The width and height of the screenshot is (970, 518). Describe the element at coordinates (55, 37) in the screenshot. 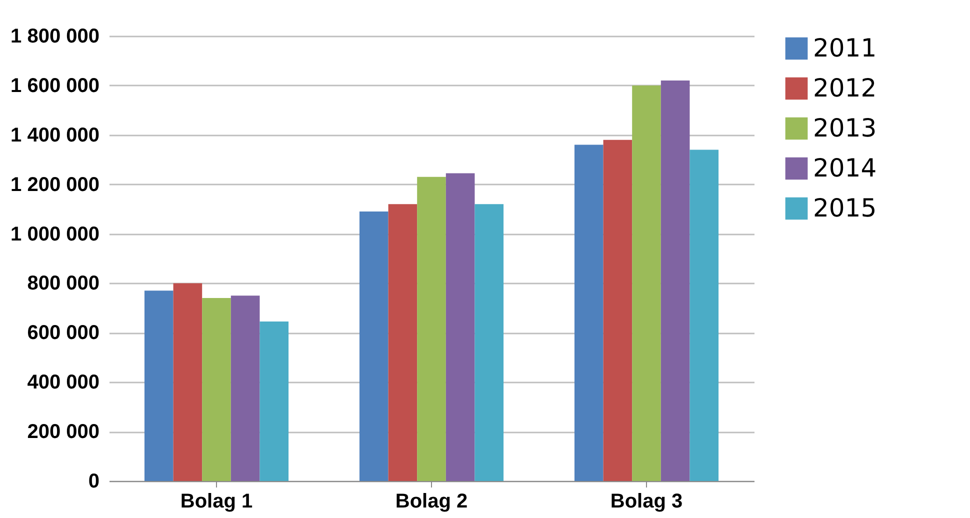

I see `y-tick-label: 1 800 000` at that location.